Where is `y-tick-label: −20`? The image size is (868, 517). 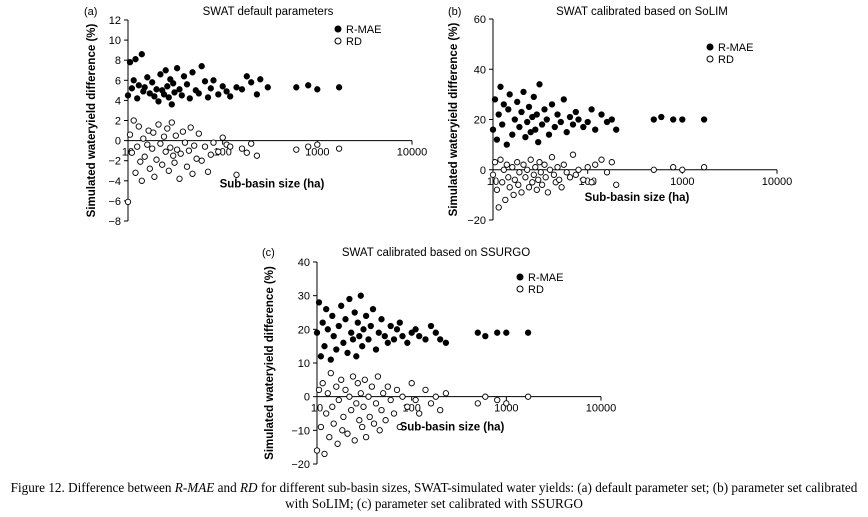
y-tick-label: −20 is located at coordinates (476, 221).